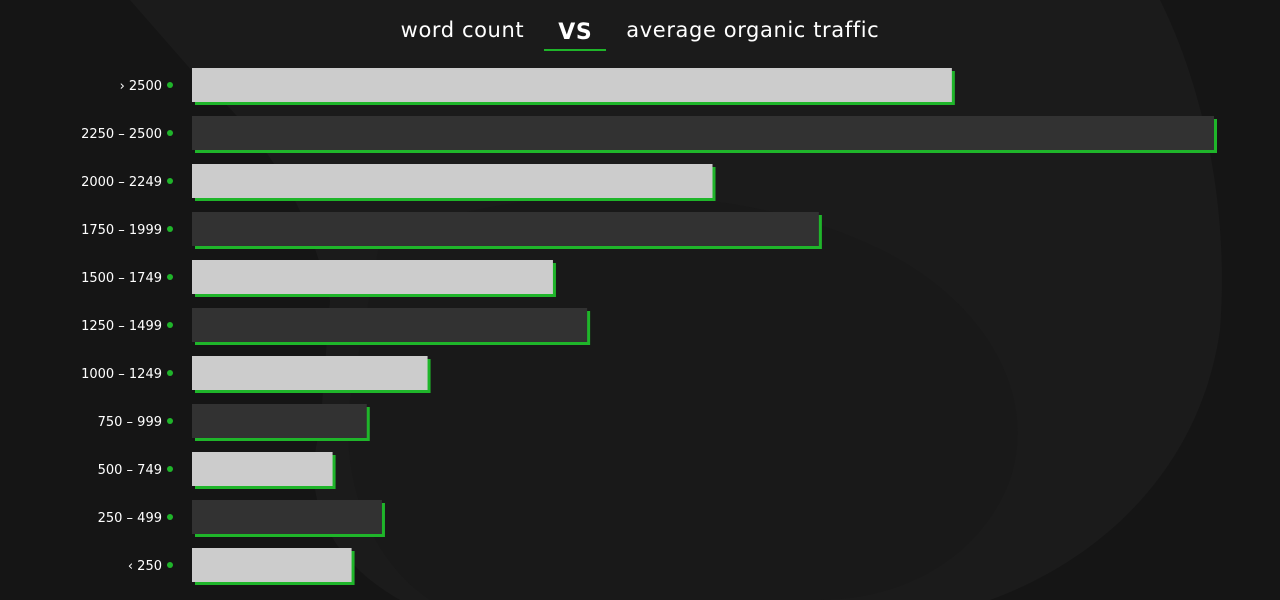 Image resolution: width=1280 pixels, height=600 pixels. What do you see at coordinates (121, 134) in the screenshot?
I see `y-tick-label-1: 2250 – 2500` at bounding box center [121, 134].